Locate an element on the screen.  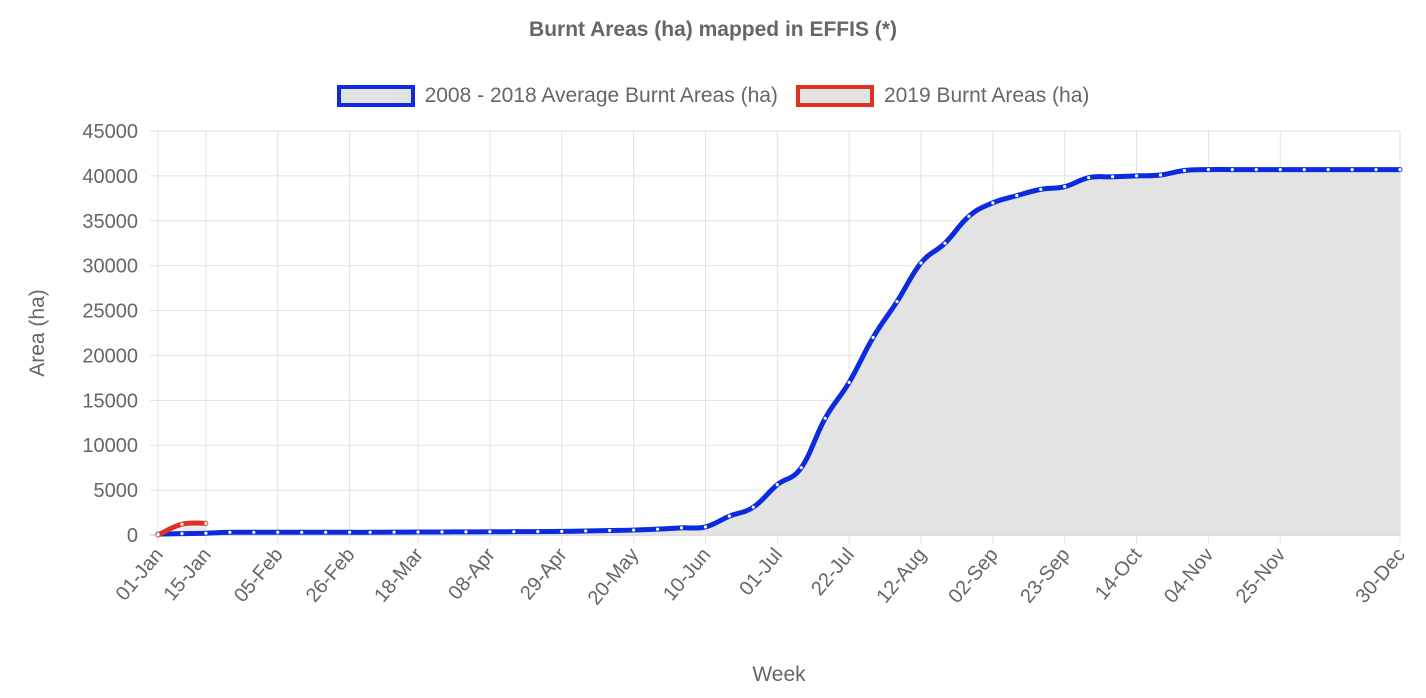
x-tick-label: 29-Apr is located at coordinates (544, 574).